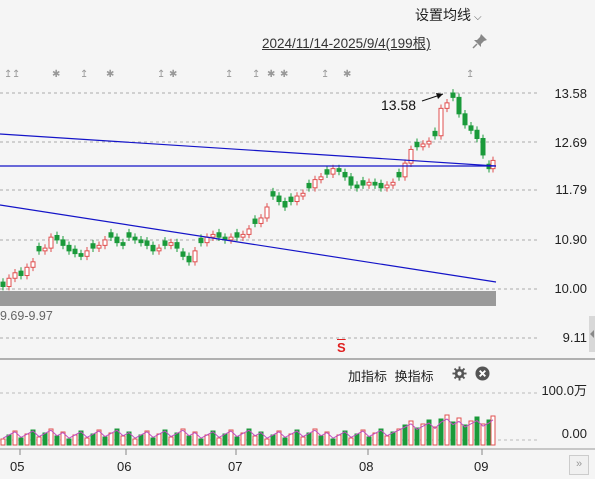 The width and height of the screenshot is (595, 479). I want to click on expand-icon: », so click(579, 465).